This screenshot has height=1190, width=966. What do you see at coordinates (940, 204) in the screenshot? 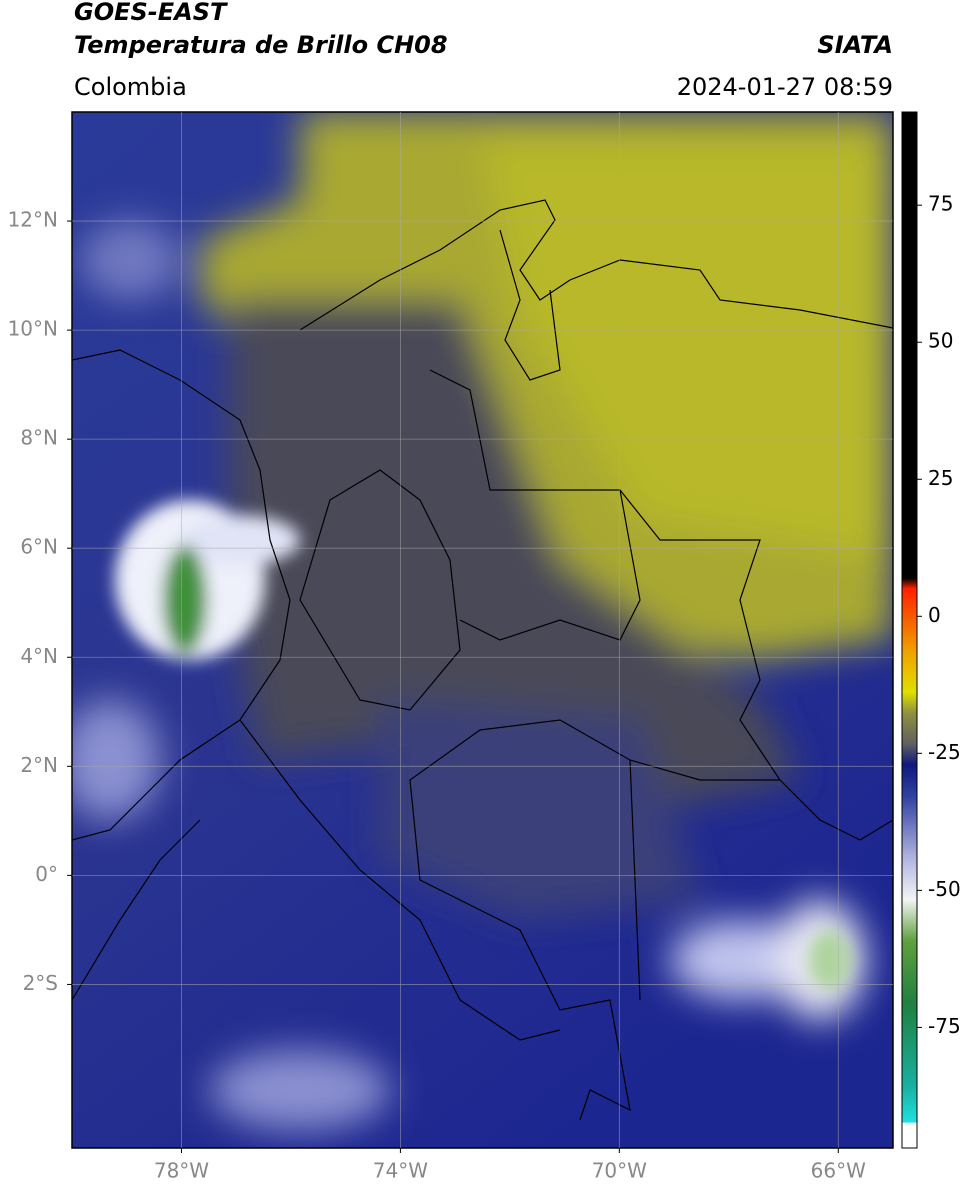
I see `colorbar-tick-label: 75` at bounding box center [940, 204].